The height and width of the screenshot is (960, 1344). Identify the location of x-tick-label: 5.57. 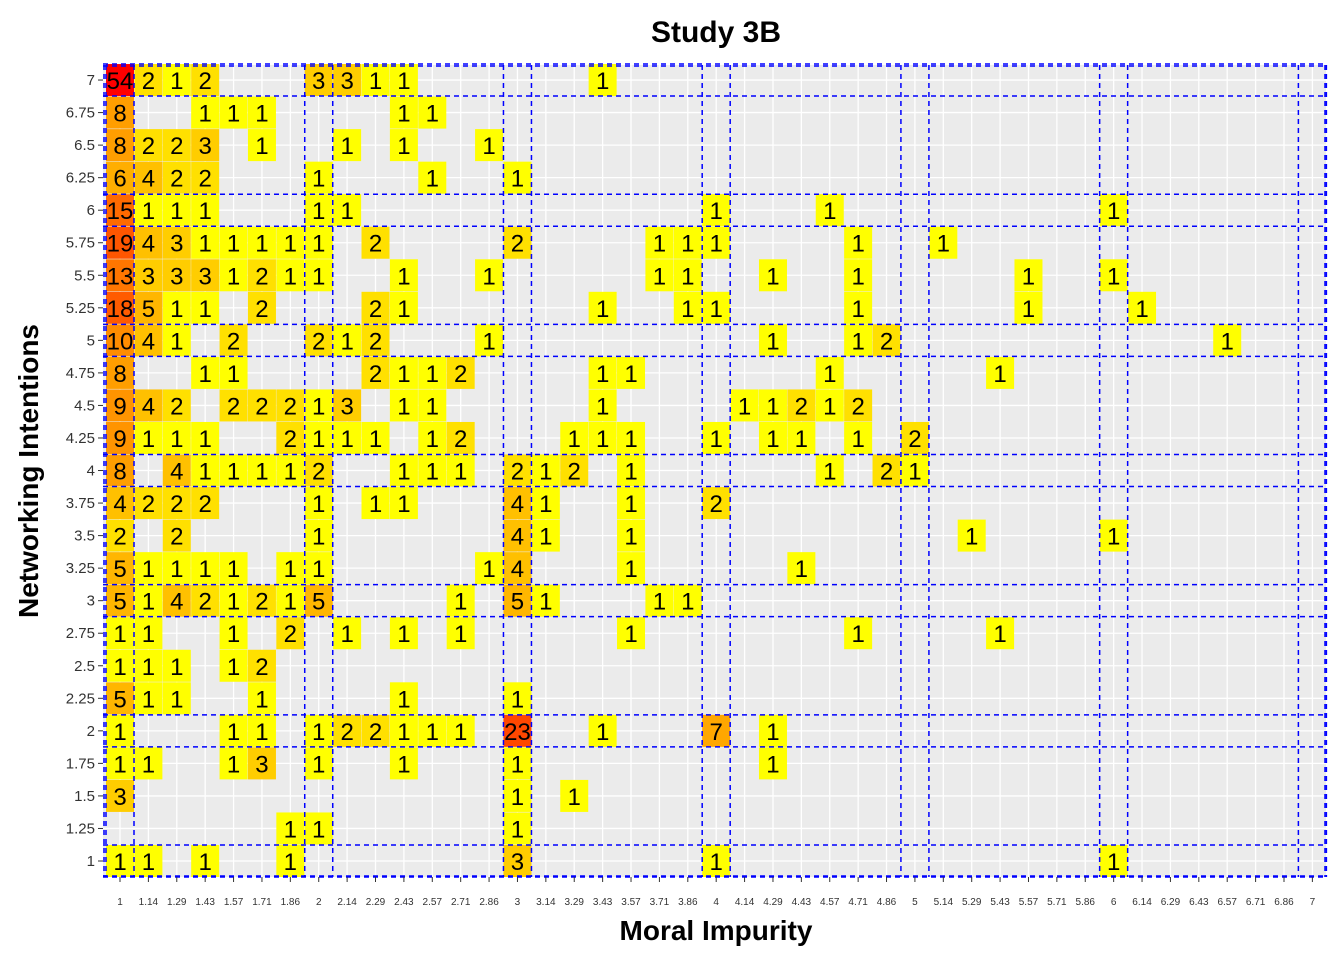
(1029, 902).